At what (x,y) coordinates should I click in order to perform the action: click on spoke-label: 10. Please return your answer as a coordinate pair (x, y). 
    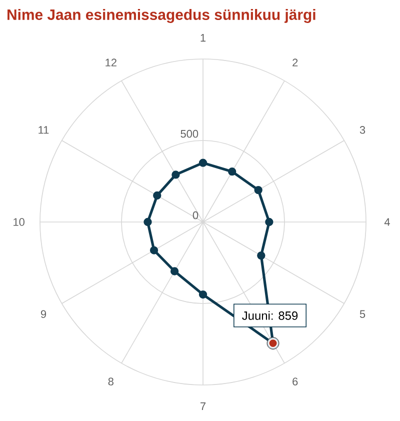
    Looking at the image, I should click on (19, 222).